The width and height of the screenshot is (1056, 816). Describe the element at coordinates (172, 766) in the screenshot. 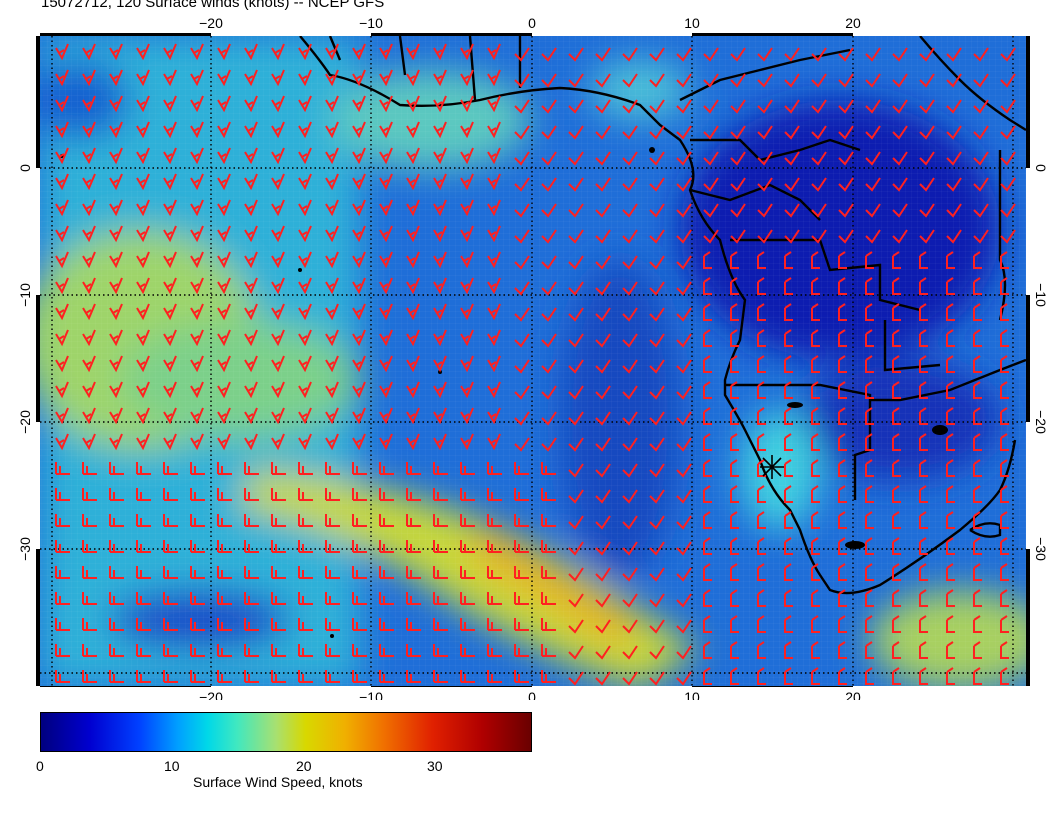

I see `colorbar-tick: 10` at that location.